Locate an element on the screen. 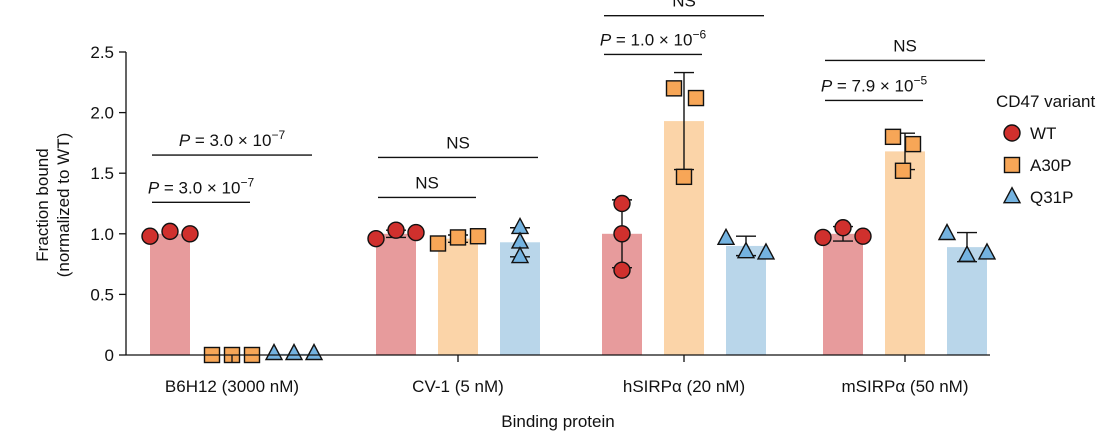 The height and width of the screenshot is (445, 1118). annotation-4: P = 1.0 × 10−6 is located at coordinates (653, 41).